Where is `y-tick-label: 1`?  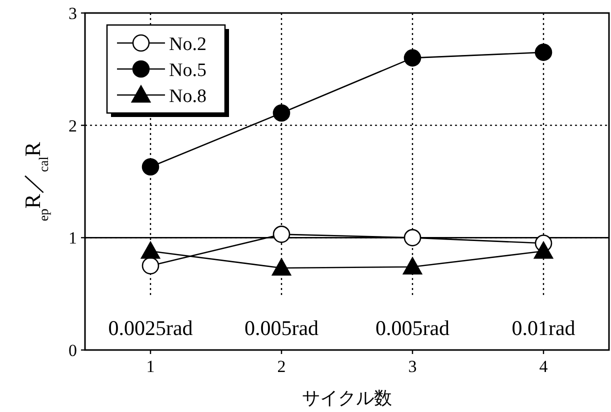
y-tick-label: 1 is located at coordinates (72, 238).